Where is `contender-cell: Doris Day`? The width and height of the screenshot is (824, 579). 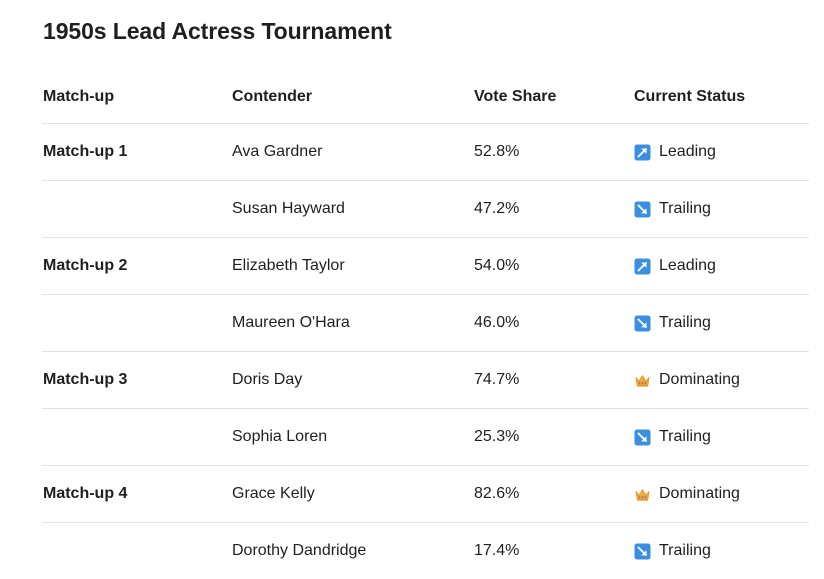
contender-cell: Doris Day is located at coordinates (267, 379).